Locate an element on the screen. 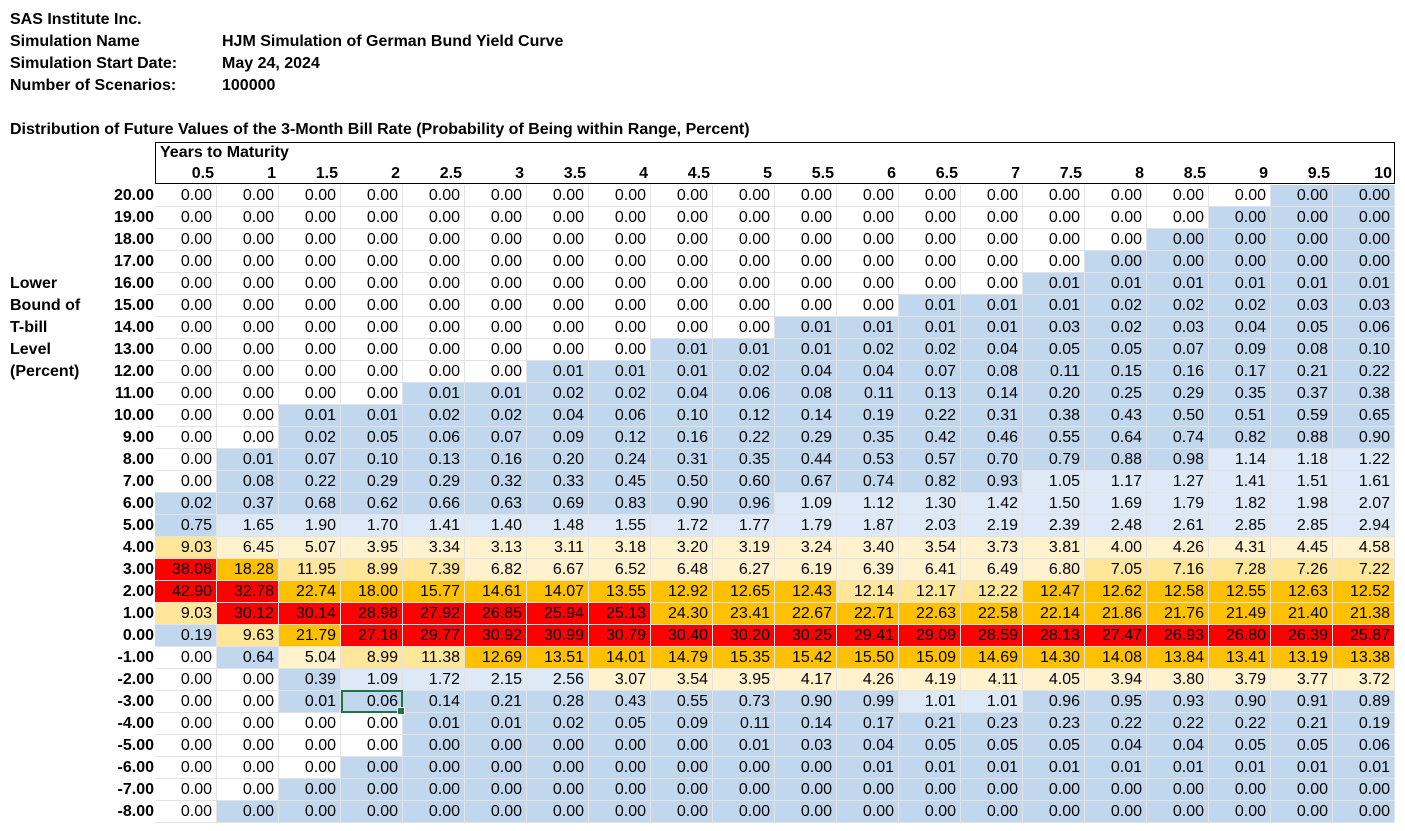 Image resolution: width=1405 pixels, height=831 pixels. row-label: 17.00 is located at coordinates (133, 261).